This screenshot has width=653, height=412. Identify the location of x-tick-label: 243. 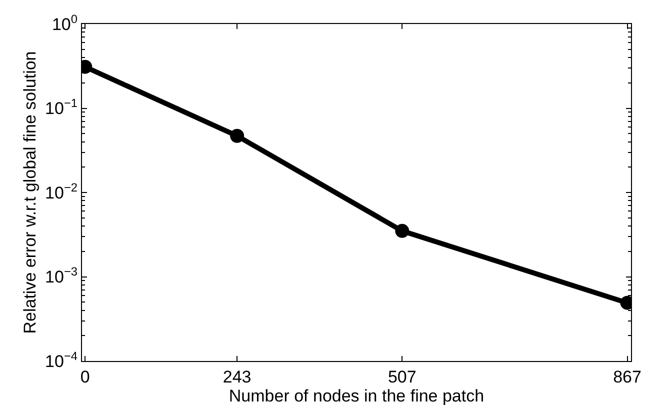
(237, 377).